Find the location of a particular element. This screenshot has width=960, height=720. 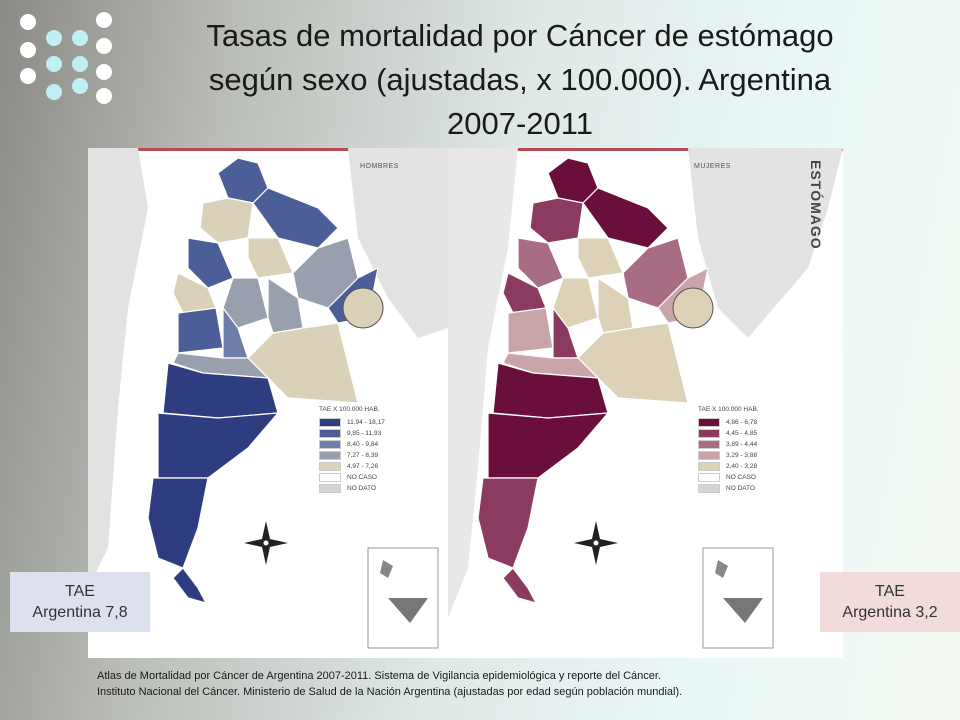

legend-row: 8,40 - 9,84 is located at coordinates (352, 444).